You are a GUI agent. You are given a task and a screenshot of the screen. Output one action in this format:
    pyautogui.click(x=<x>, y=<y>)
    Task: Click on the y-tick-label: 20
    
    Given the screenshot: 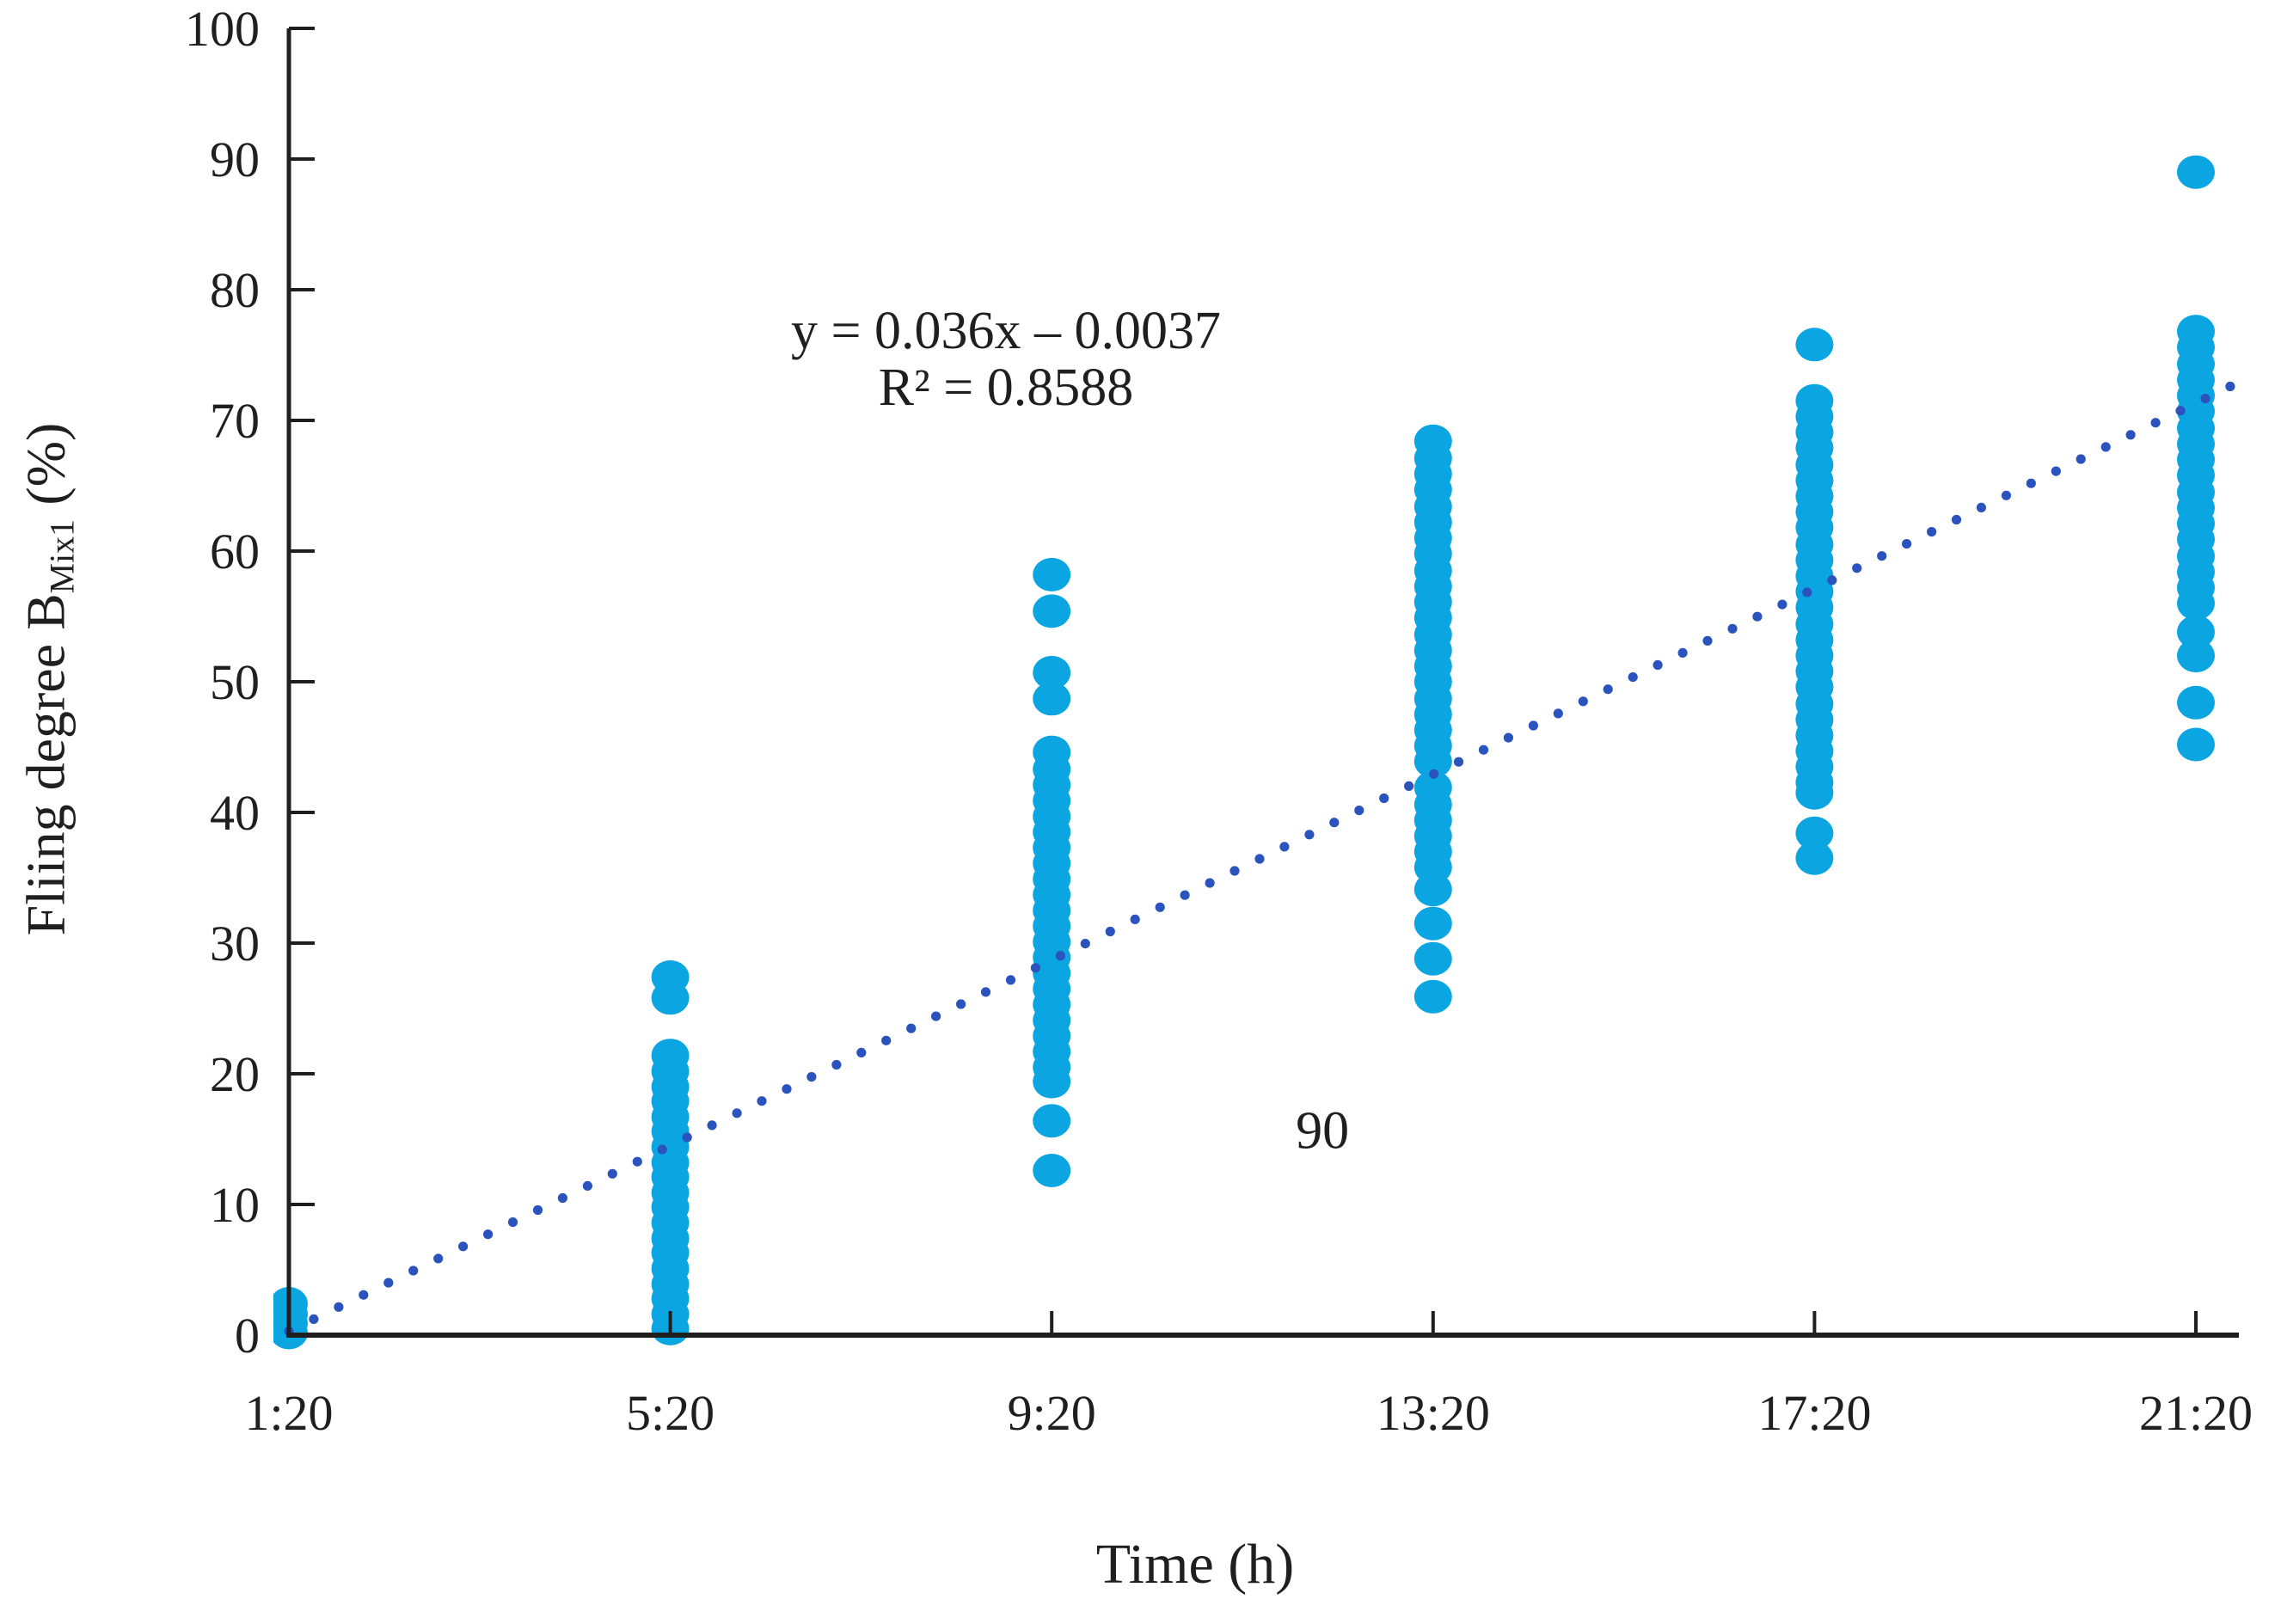 What is the action you would take?
    pyautogui.click(x=235, y=1074)
    